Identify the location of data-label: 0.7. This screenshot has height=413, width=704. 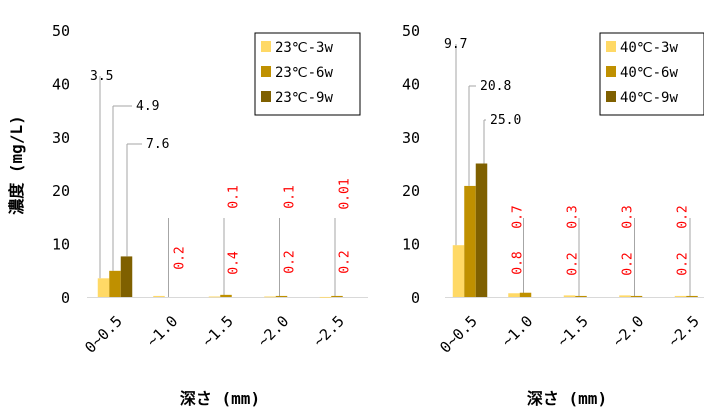
(518, 216).